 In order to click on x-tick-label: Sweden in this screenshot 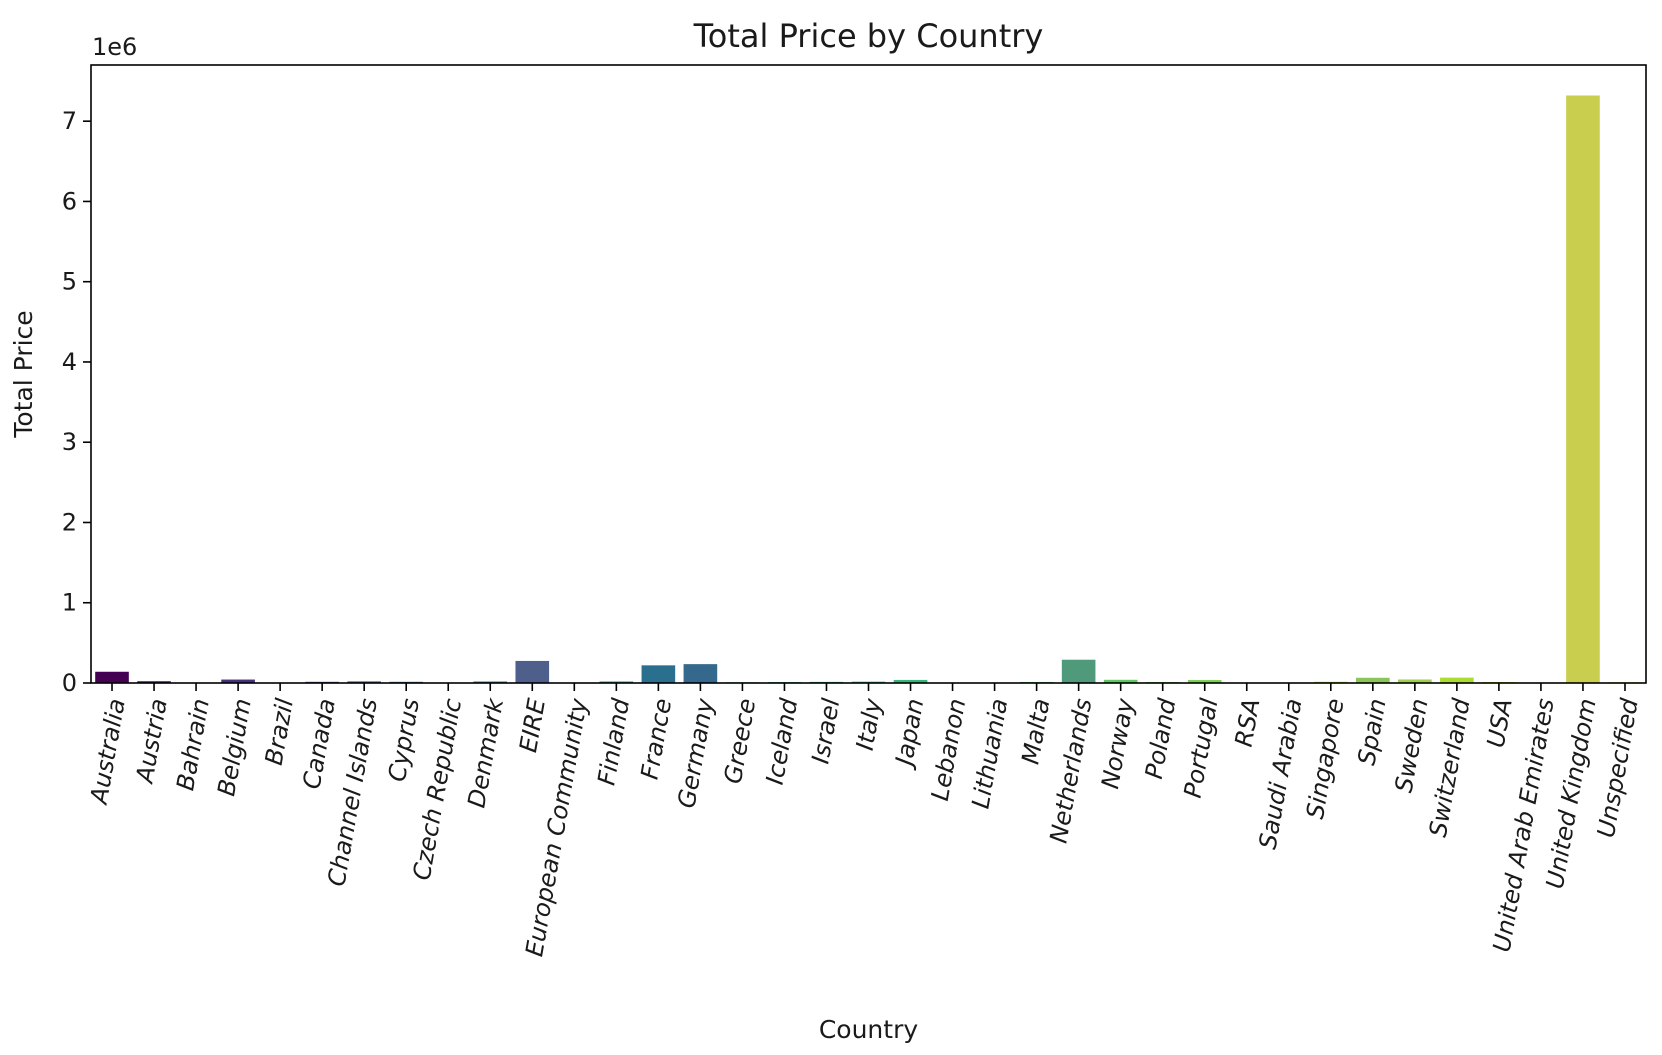, I will do `click(1412, 745)`.